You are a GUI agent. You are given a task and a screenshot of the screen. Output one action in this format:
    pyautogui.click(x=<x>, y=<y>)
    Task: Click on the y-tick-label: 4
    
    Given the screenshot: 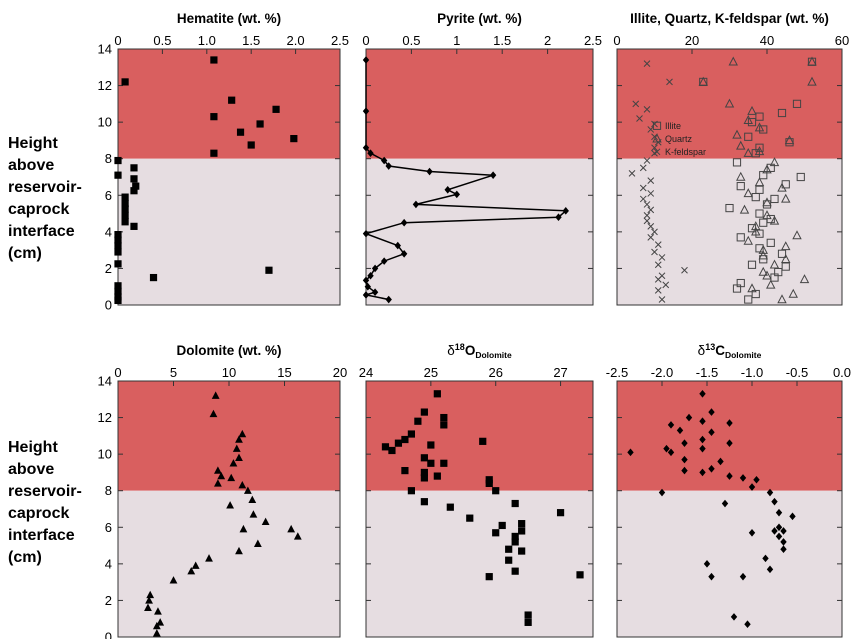 What is the action you would take?
    pyautogui.click(x=108, y=231)
    